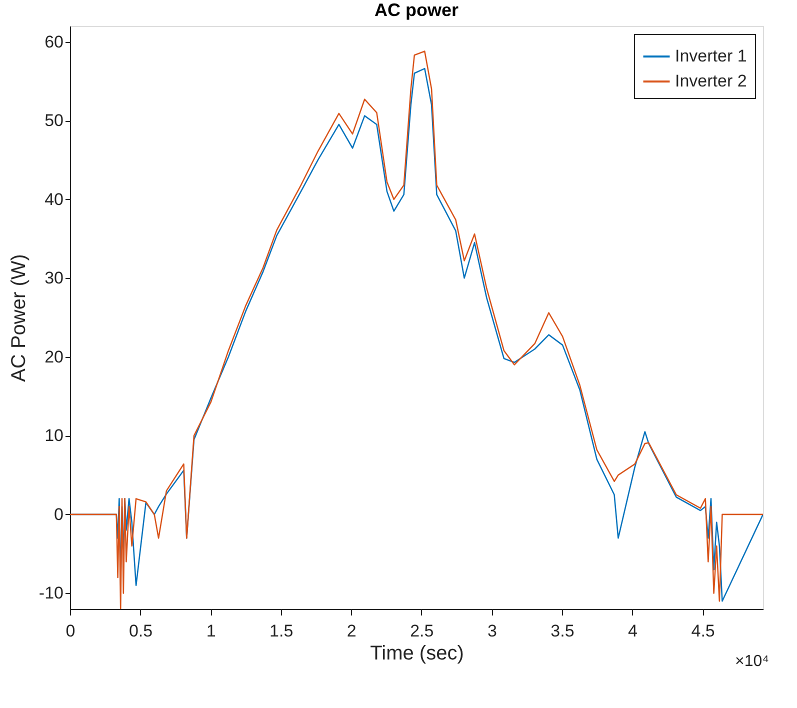  I want to click on y-tick-label: -10, so click(51, 593).